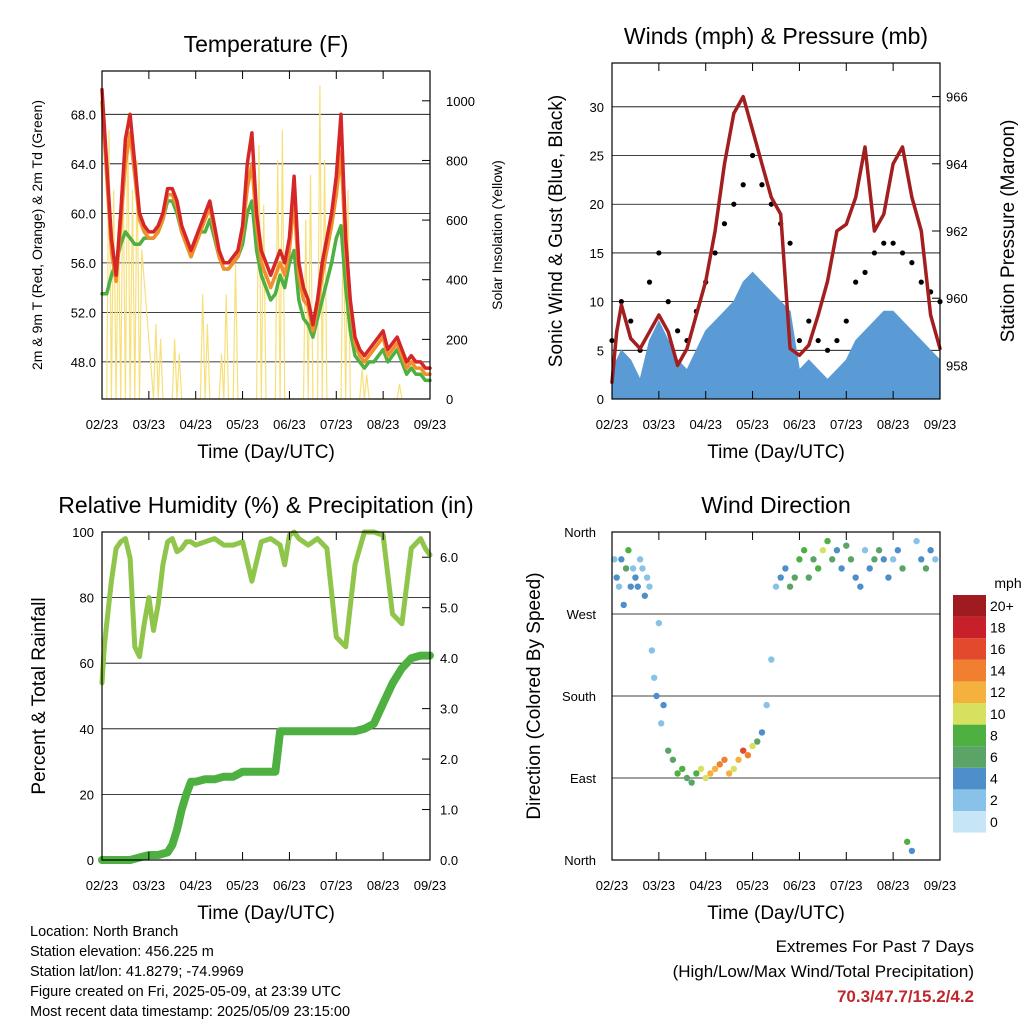  I want to click on y-tick-label: 48.0, so click(83, 362).